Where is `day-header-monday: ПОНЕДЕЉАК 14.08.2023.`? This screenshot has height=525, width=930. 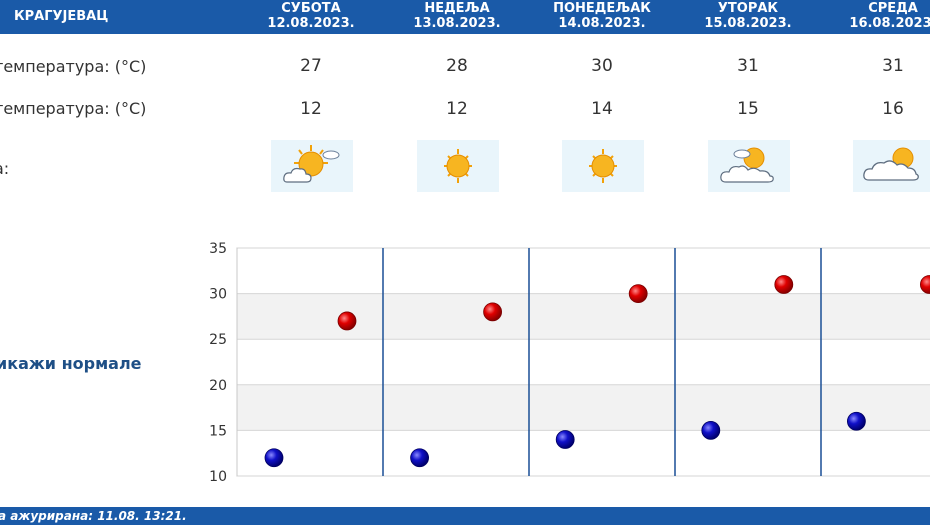
day-header-monday: ПОНЕДЕЉАК 14.08.2023. is located at coordinates (602, 16).